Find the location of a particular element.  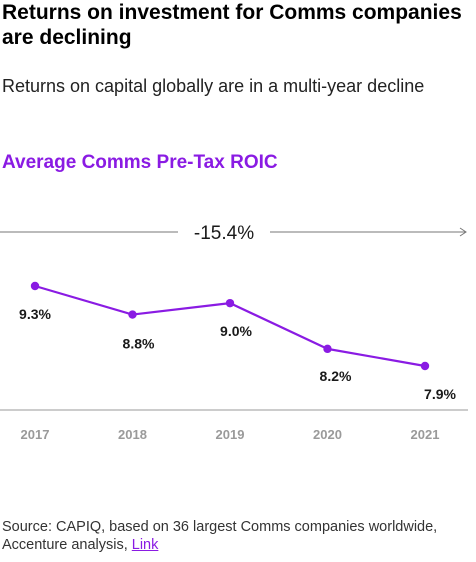

value-label: 8.2% is located at coordinates (336, 376).